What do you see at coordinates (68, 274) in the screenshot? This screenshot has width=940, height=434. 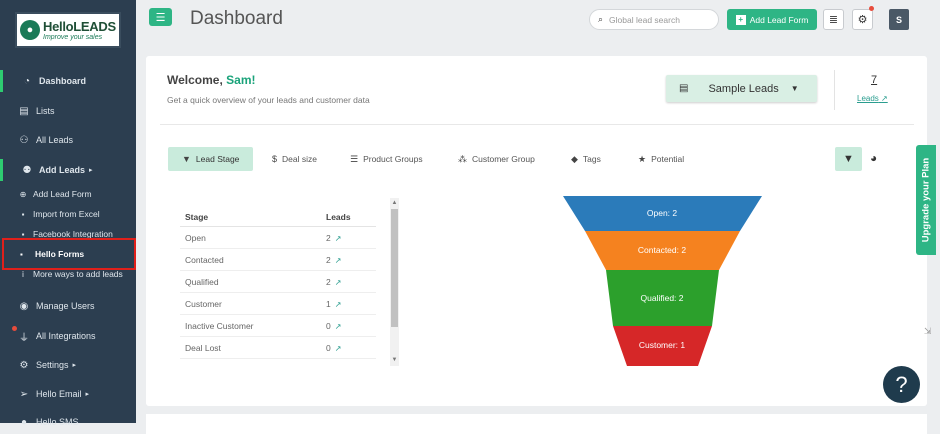 I see `sidebar-subitem-more-ways: ⅰ More ways to add leads` at bounding box center [68, 274].